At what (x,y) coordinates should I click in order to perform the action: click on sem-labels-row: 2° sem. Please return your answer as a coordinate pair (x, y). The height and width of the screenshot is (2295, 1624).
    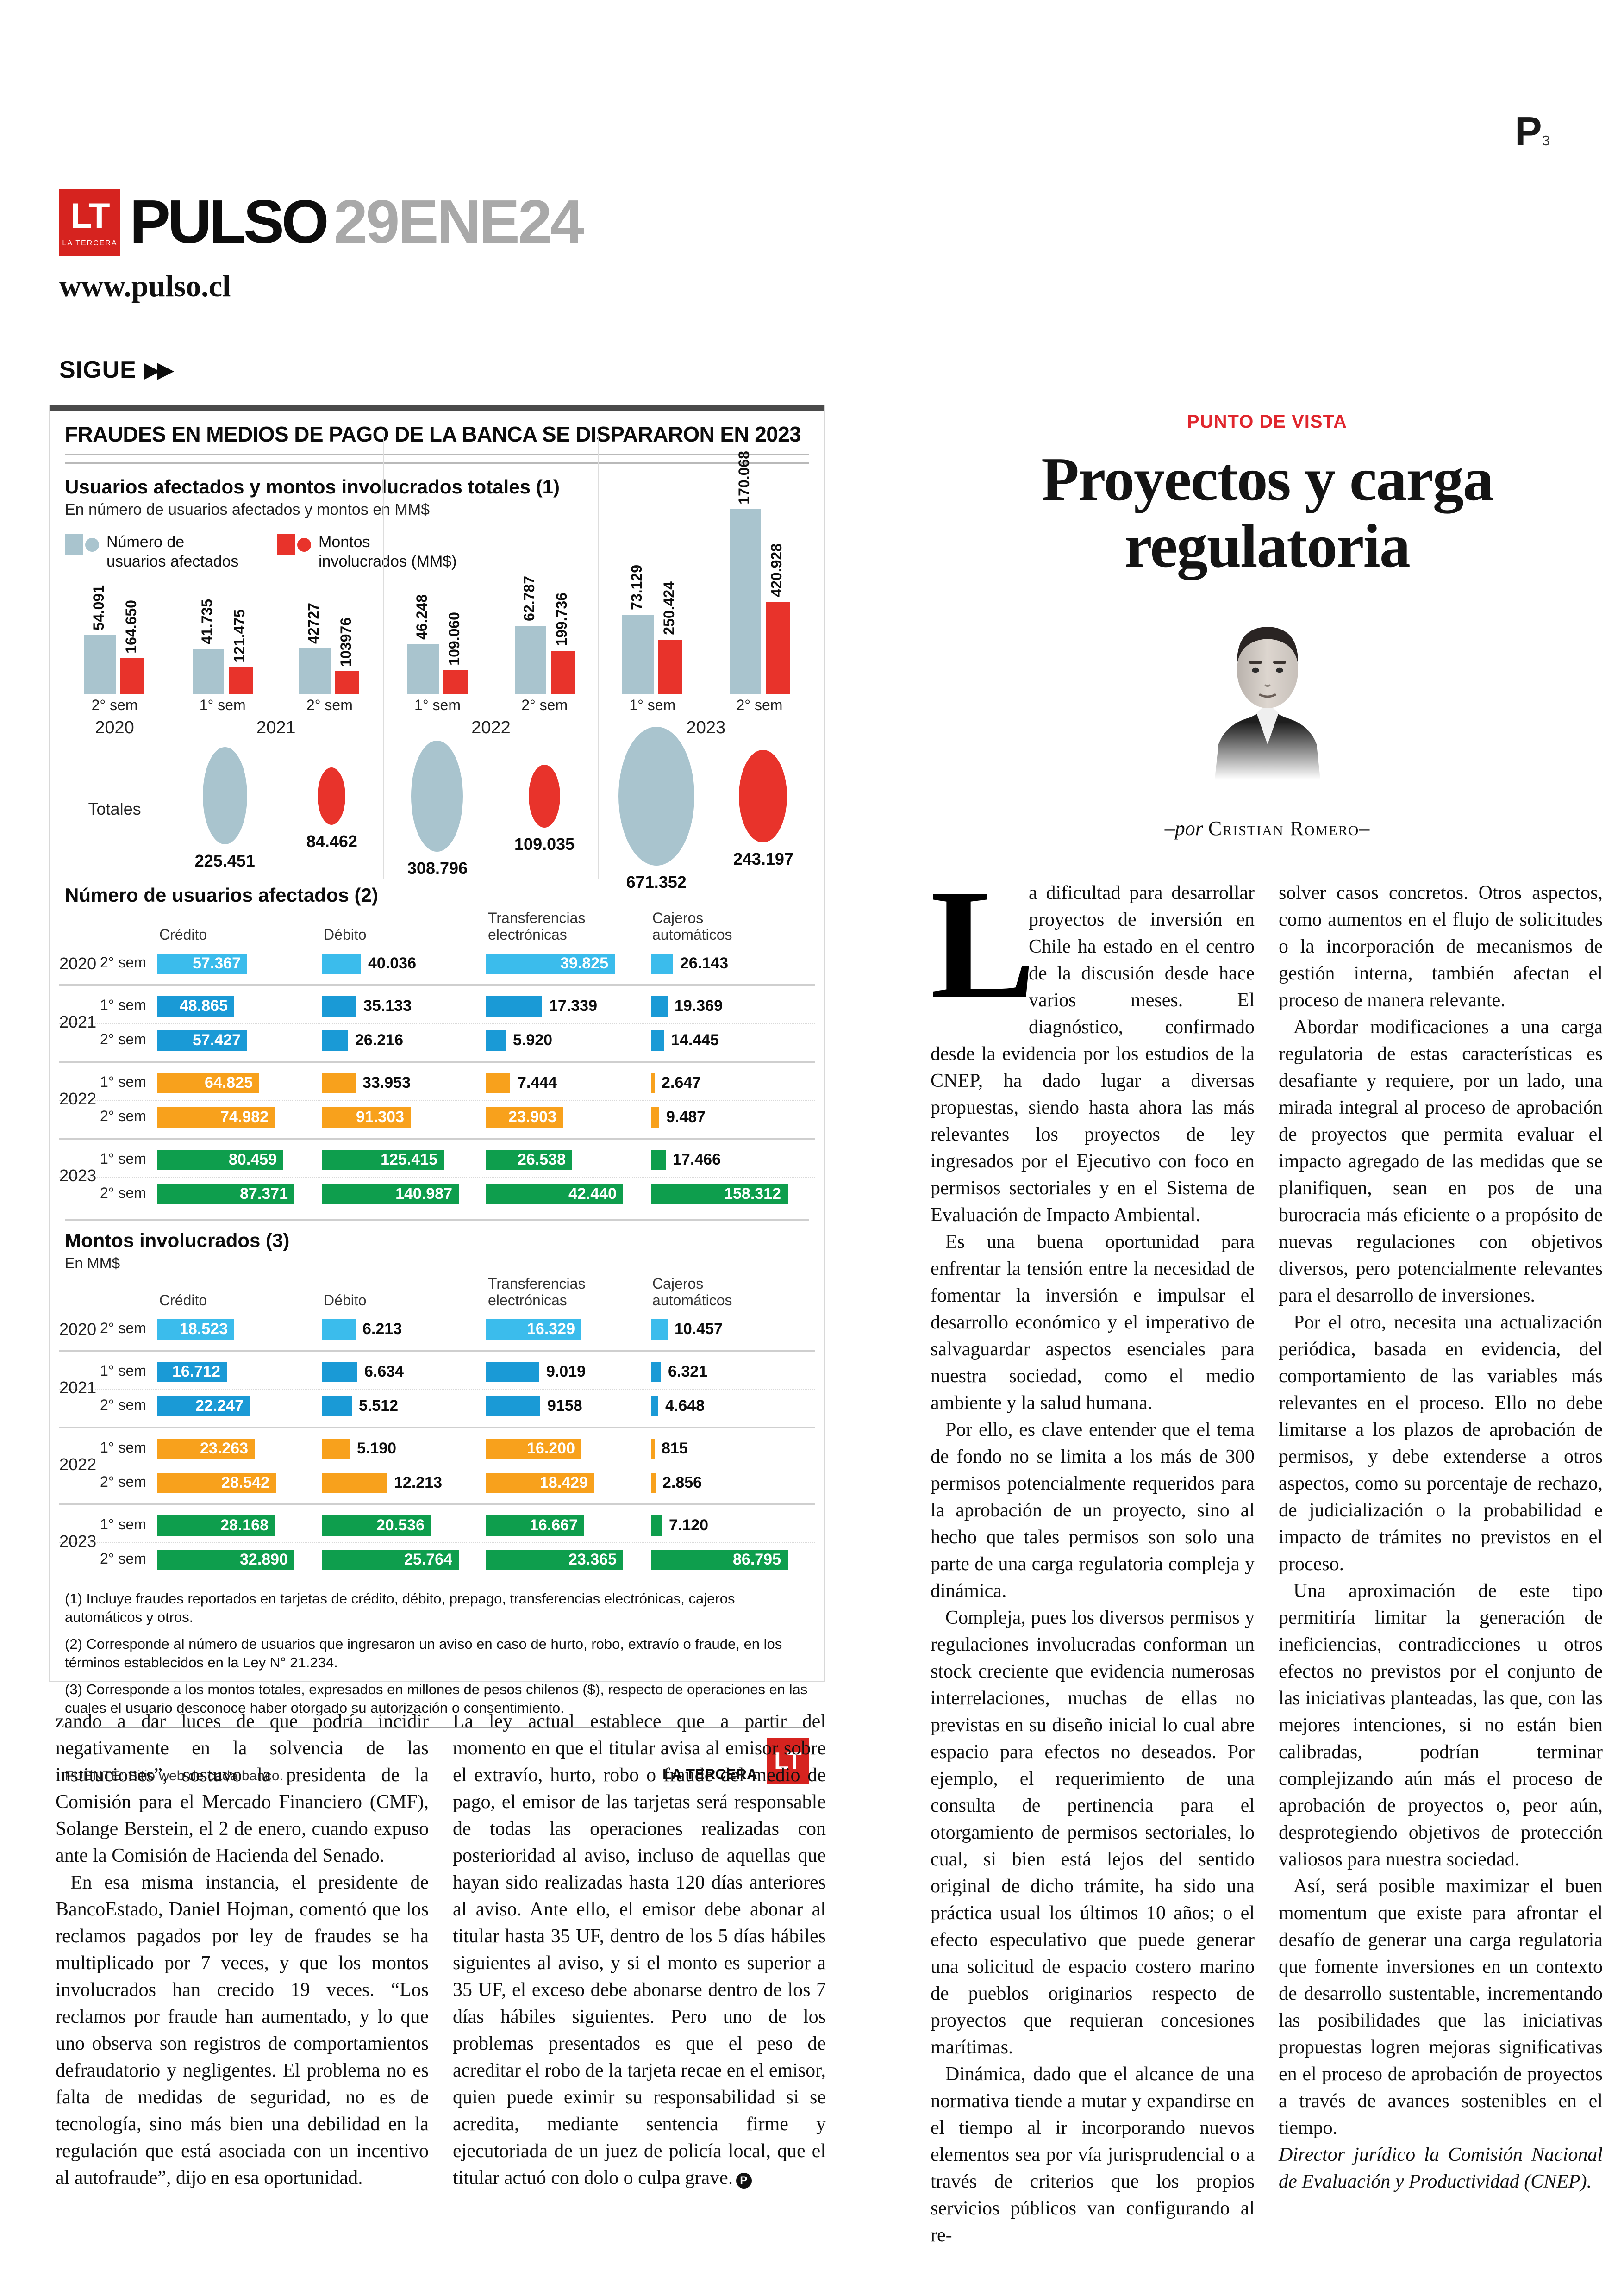
    Looking at the image, I should click on (114, 704).